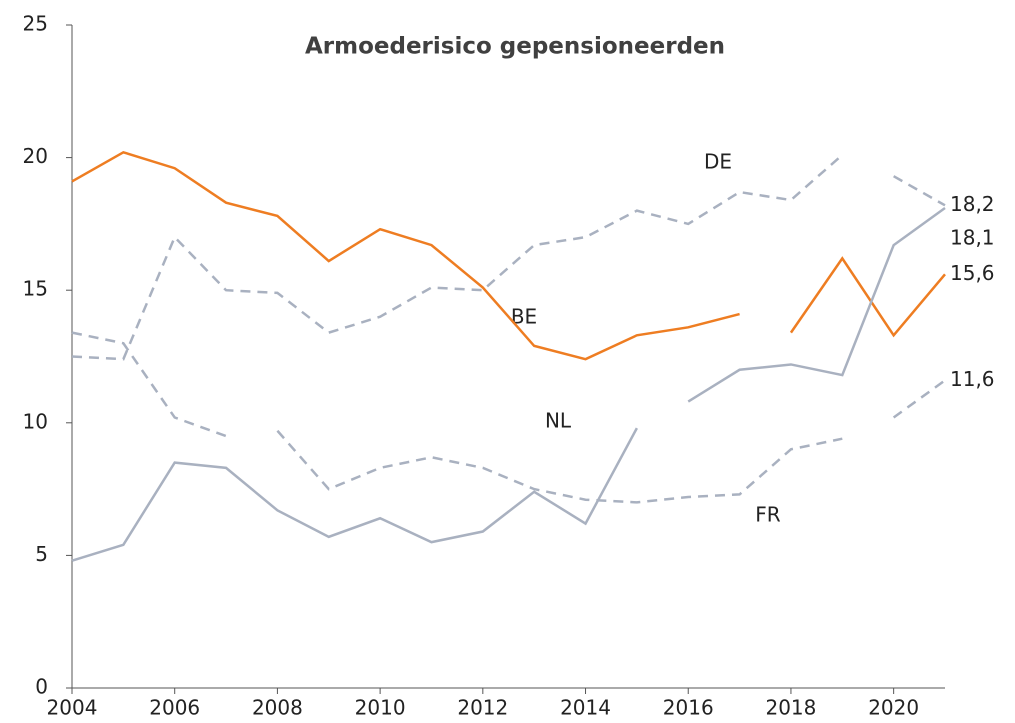 The height and width of the screenshot is (723, 1015). Describe the element at coordinates (277, 708) in the screenshot. I see `x-tick-label: 2008` at that location.